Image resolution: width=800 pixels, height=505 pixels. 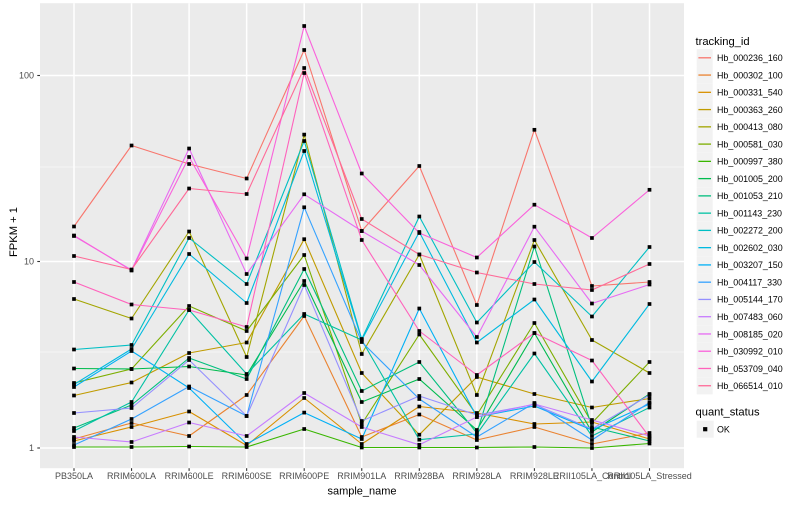 I want to click on svg-text: RRIM928BA, so click(x=419, y=476).